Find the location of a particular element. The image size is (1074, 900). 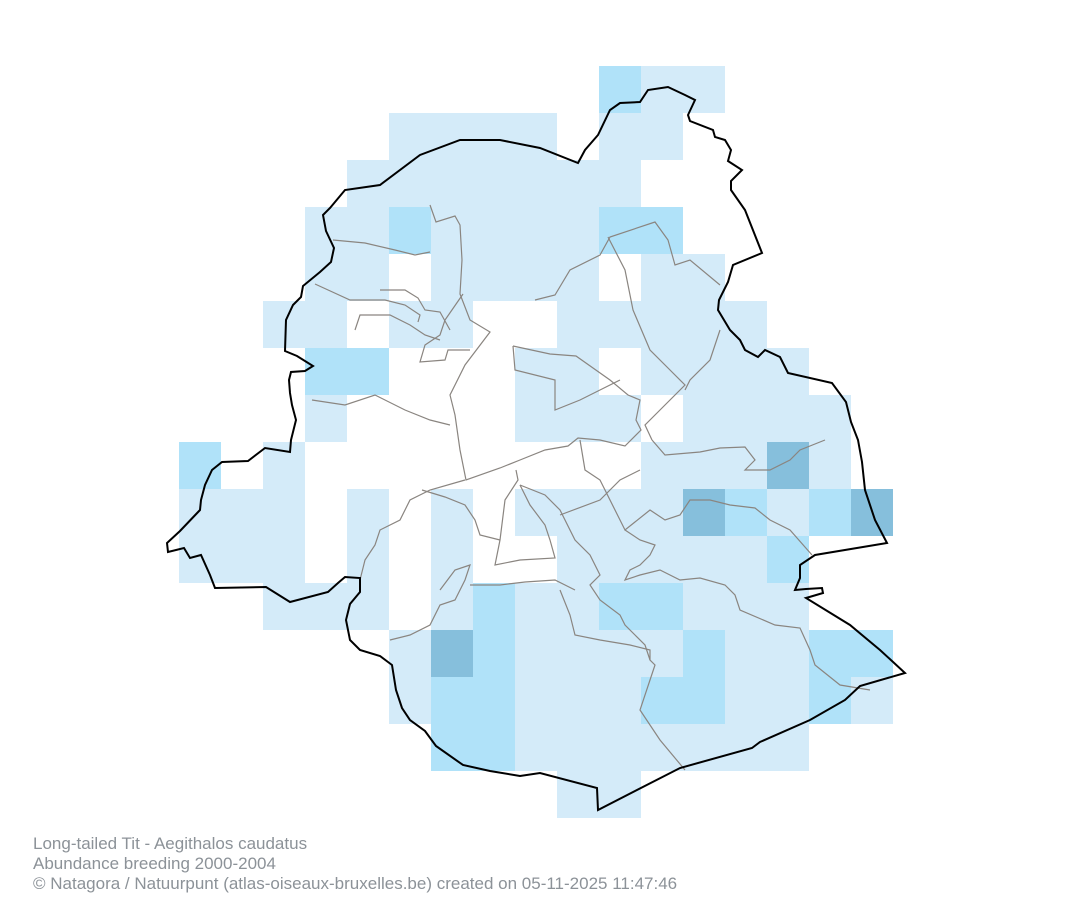

species-title: Long-tailed Tit - Aegithalos caudatus is located at coordinates (170, 843).